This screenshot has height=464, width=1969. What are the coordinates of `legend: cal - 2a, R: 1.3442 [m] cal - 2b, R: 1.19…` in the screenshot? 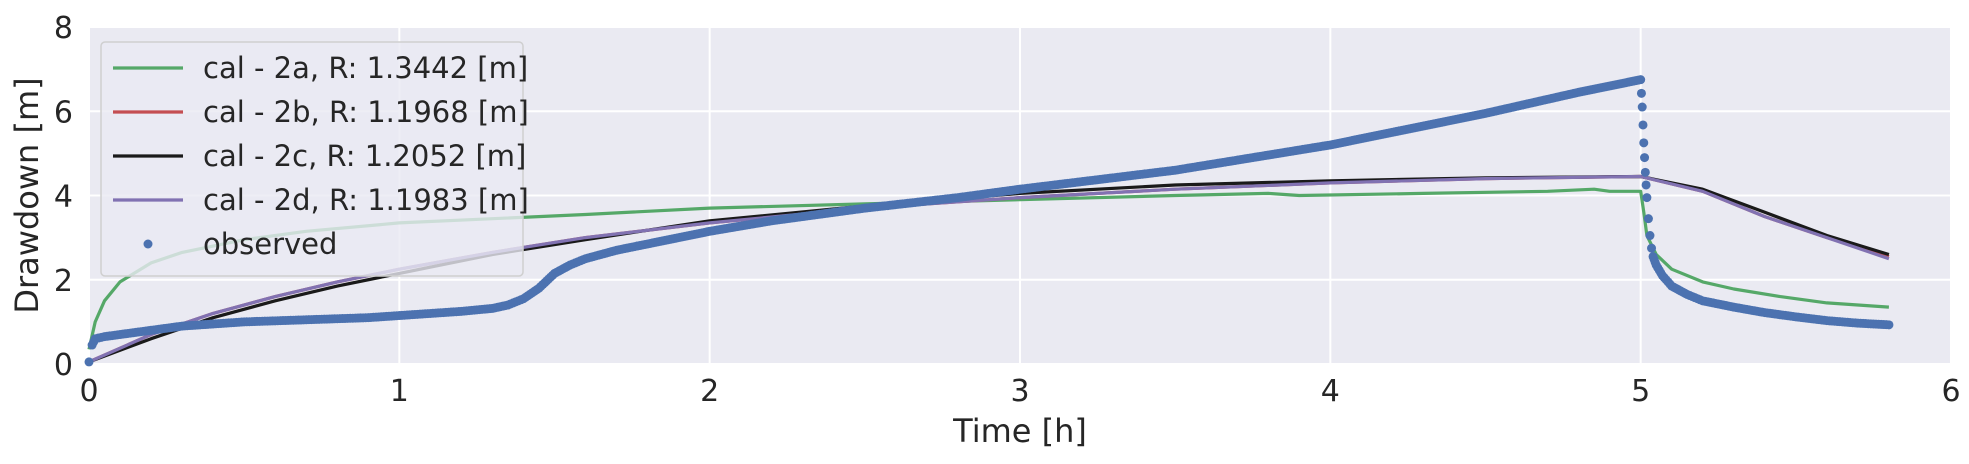 It's located at (314, 159).